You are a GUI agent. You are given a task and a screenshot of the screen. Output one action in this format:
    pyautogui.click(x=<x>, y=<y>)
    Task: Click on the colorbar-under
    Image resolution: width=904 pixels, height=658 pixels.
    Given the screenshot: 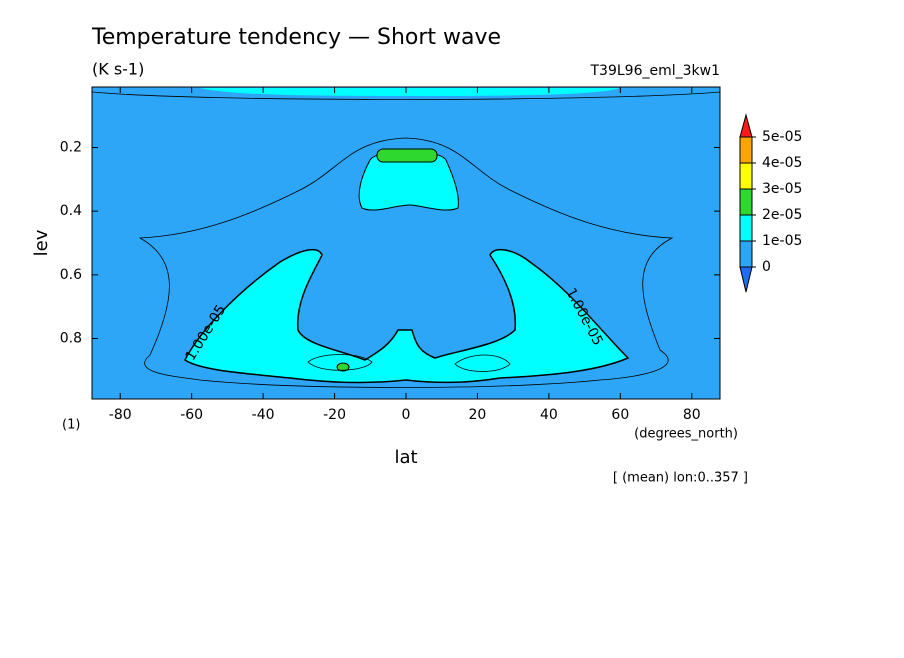 What is the action you would take?
    pyautogui.click(x=746, y=279)
    